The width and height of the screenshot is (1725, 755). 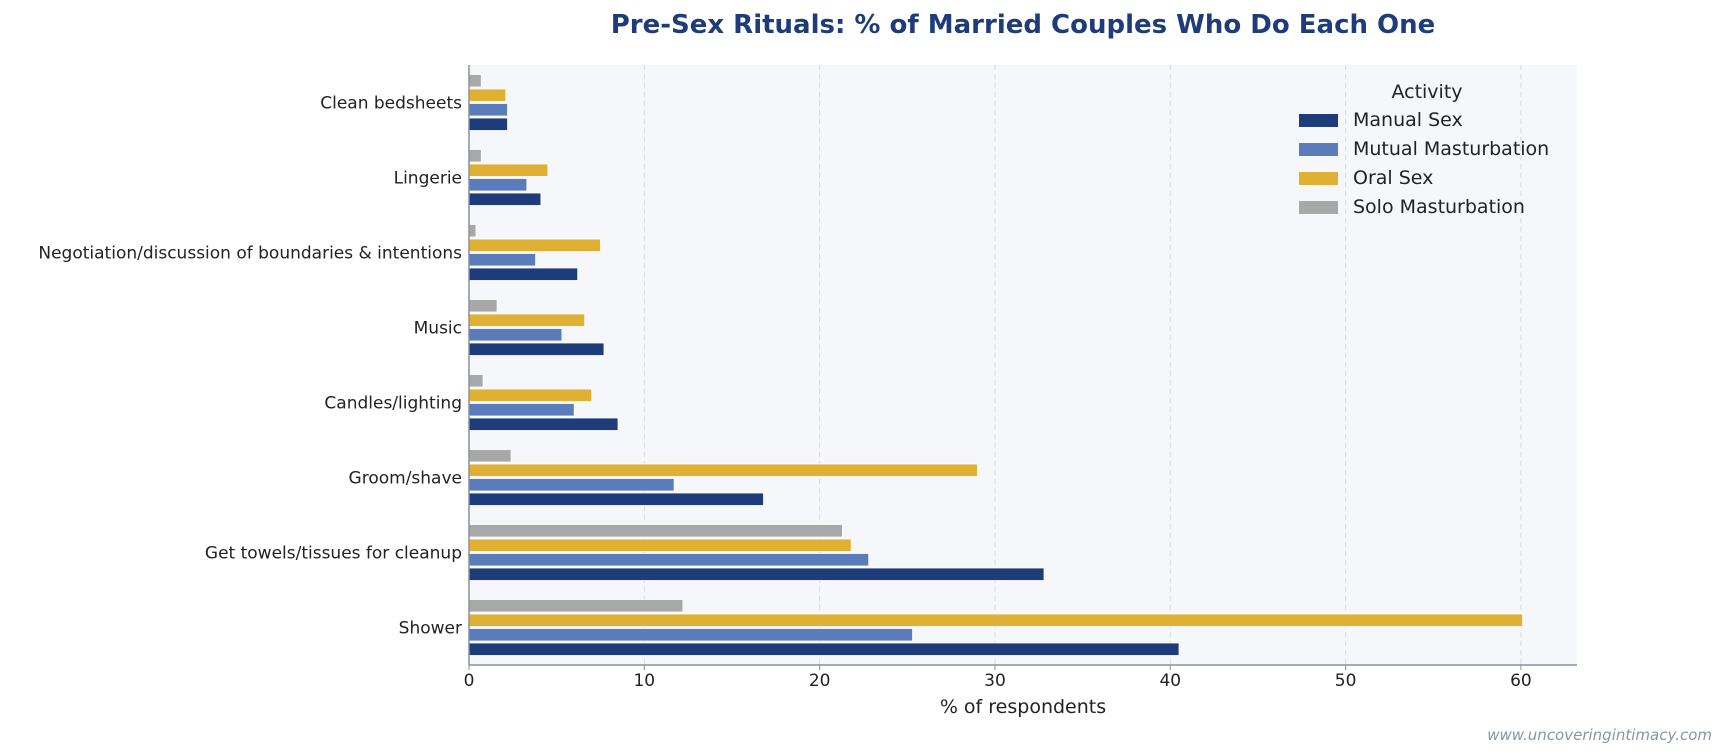 I want to click on category-label: Candles/lighting, so click(x=393, y=404).